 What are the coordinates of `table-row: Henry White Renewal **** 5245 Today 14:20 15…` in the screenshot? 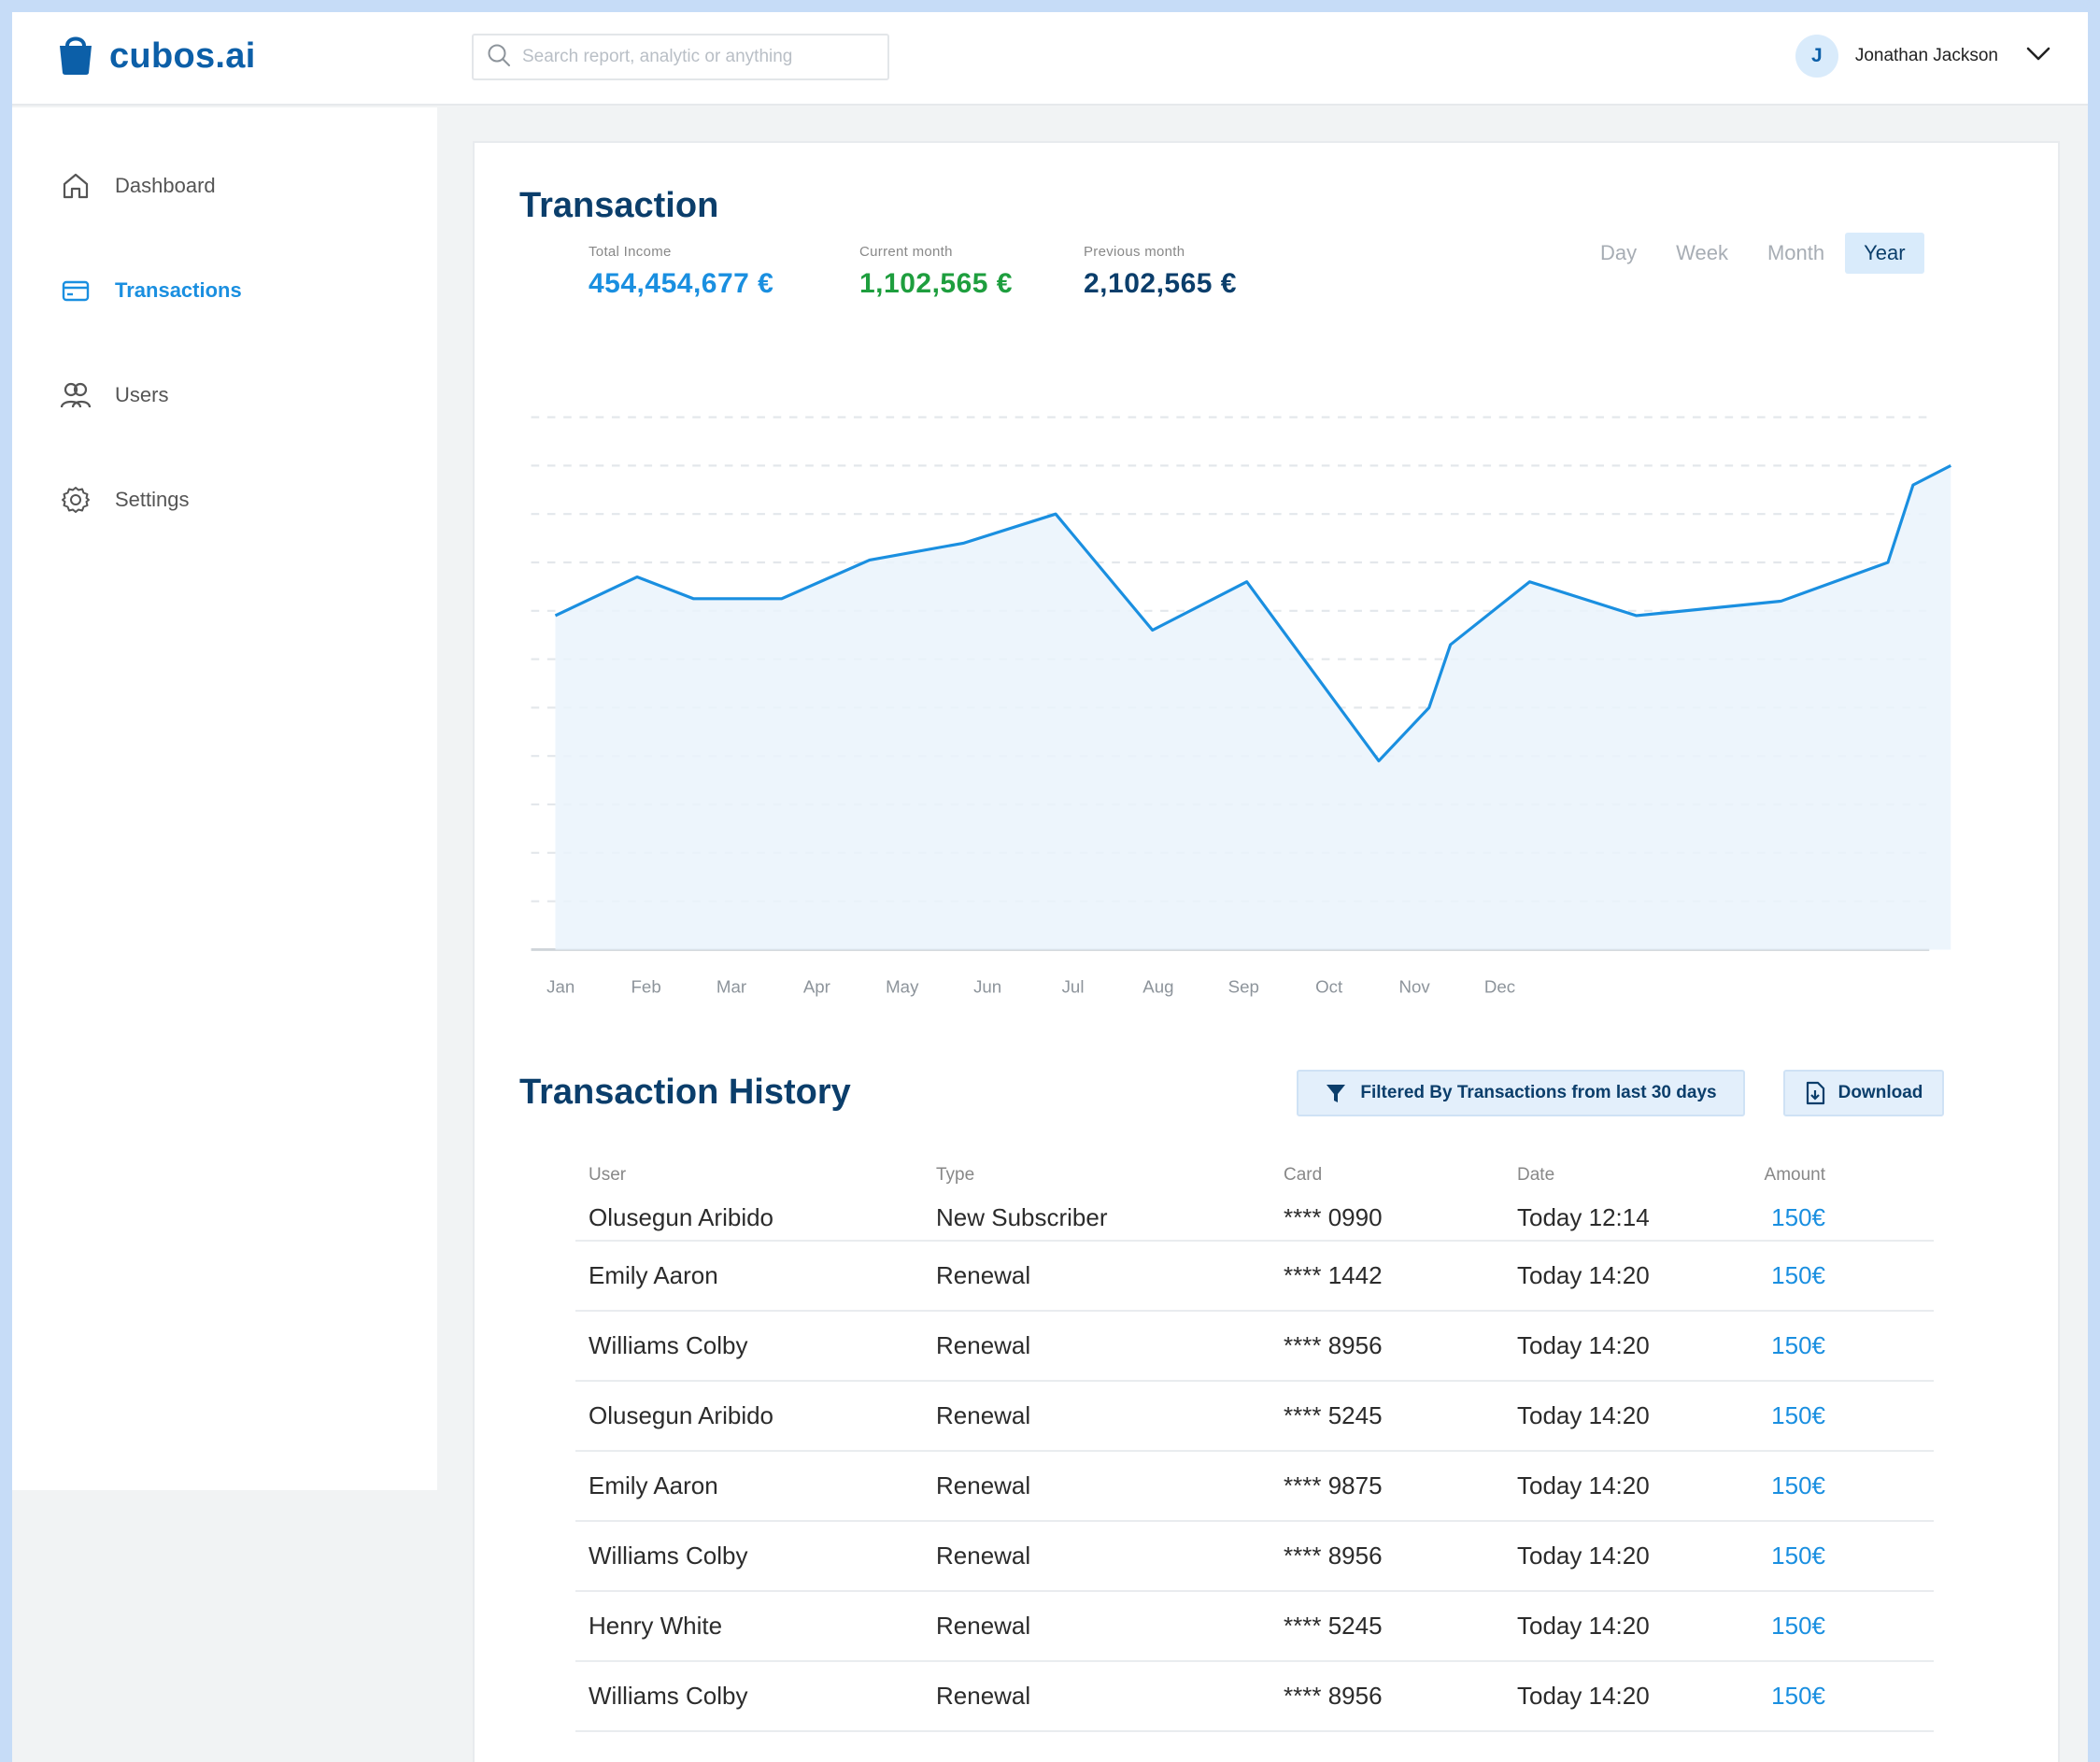 It's located at (1254, 1627).